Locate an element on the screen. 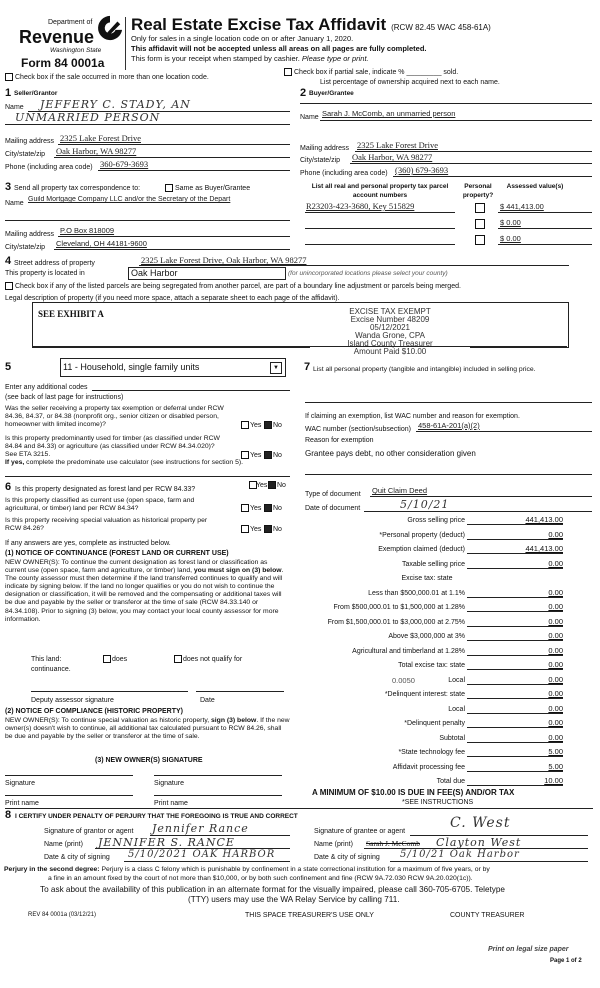 The width and height of the screenshot is (600, 988). corr-mail-field: P.O Box 818009 is located at coordinates (87, 230).